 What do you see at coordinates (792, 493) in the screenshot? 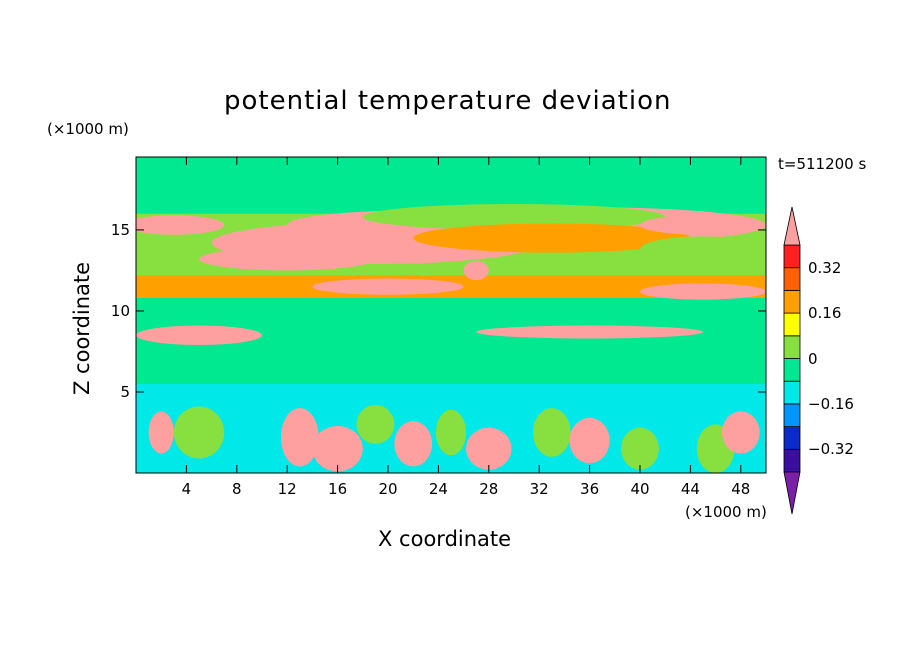
I see `colorbar-min-arrow` at bounding box center [792, 493].